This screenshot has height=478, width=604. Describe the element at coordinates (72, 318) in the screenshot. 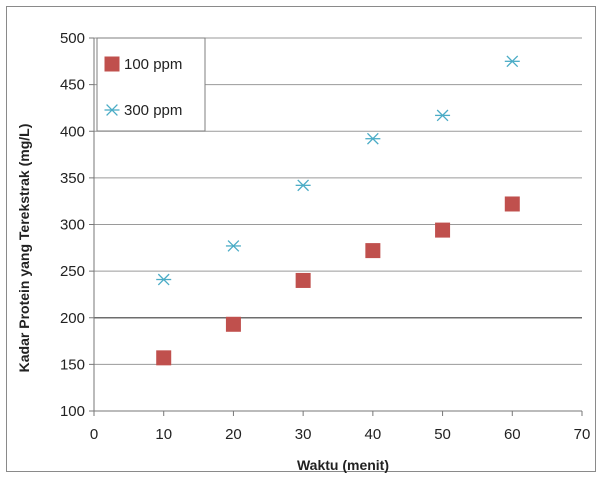

I see `y-tick-label: 200` at that location.